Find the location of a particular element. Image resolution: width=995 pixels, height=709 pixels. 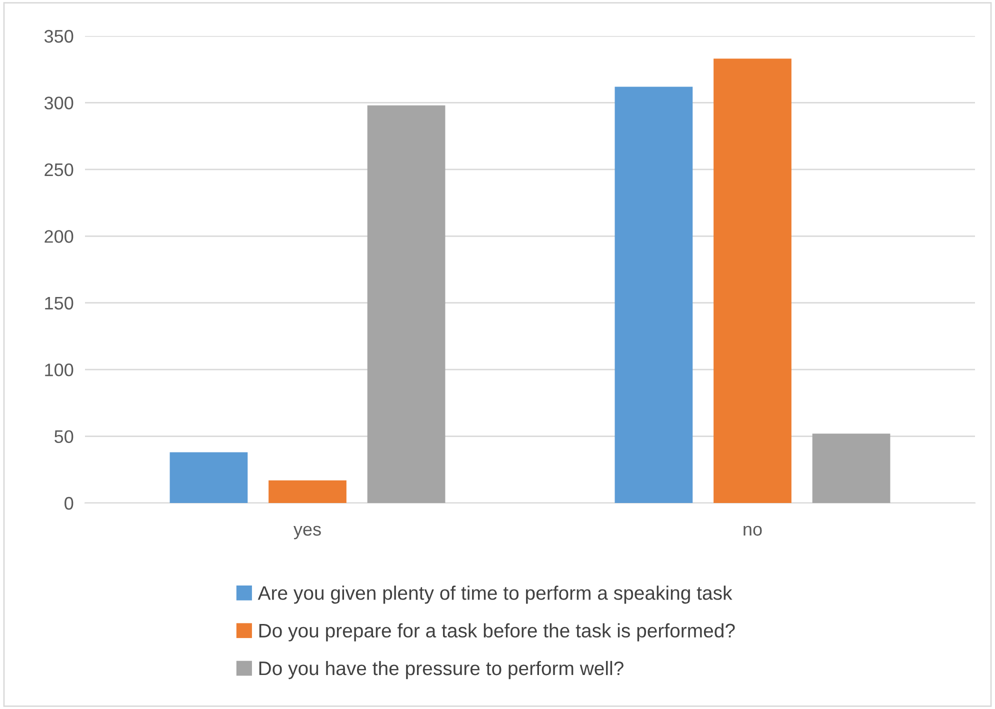

y-tick-label: 200 is located at coordinates (59, 236).